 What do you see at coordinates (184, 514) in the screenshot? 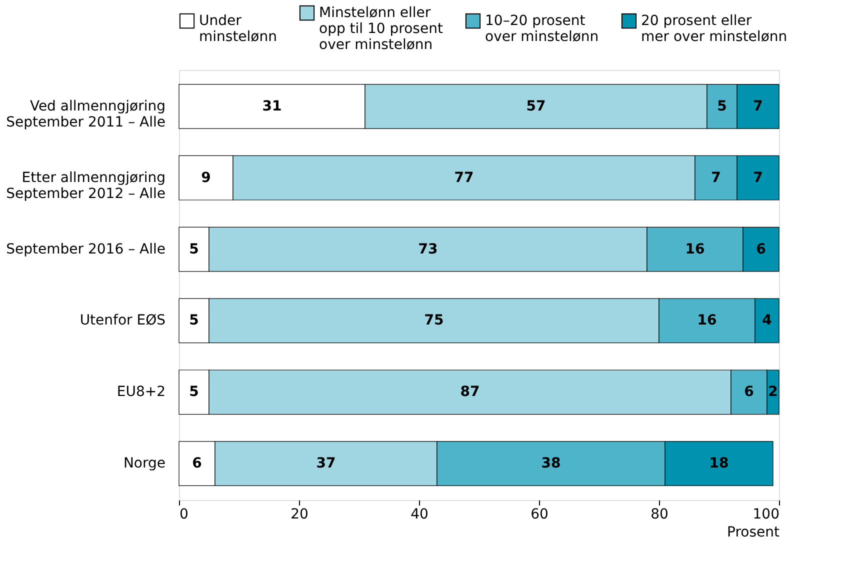
I see `x-tick-label: 0` at bounding box center [184, 514].